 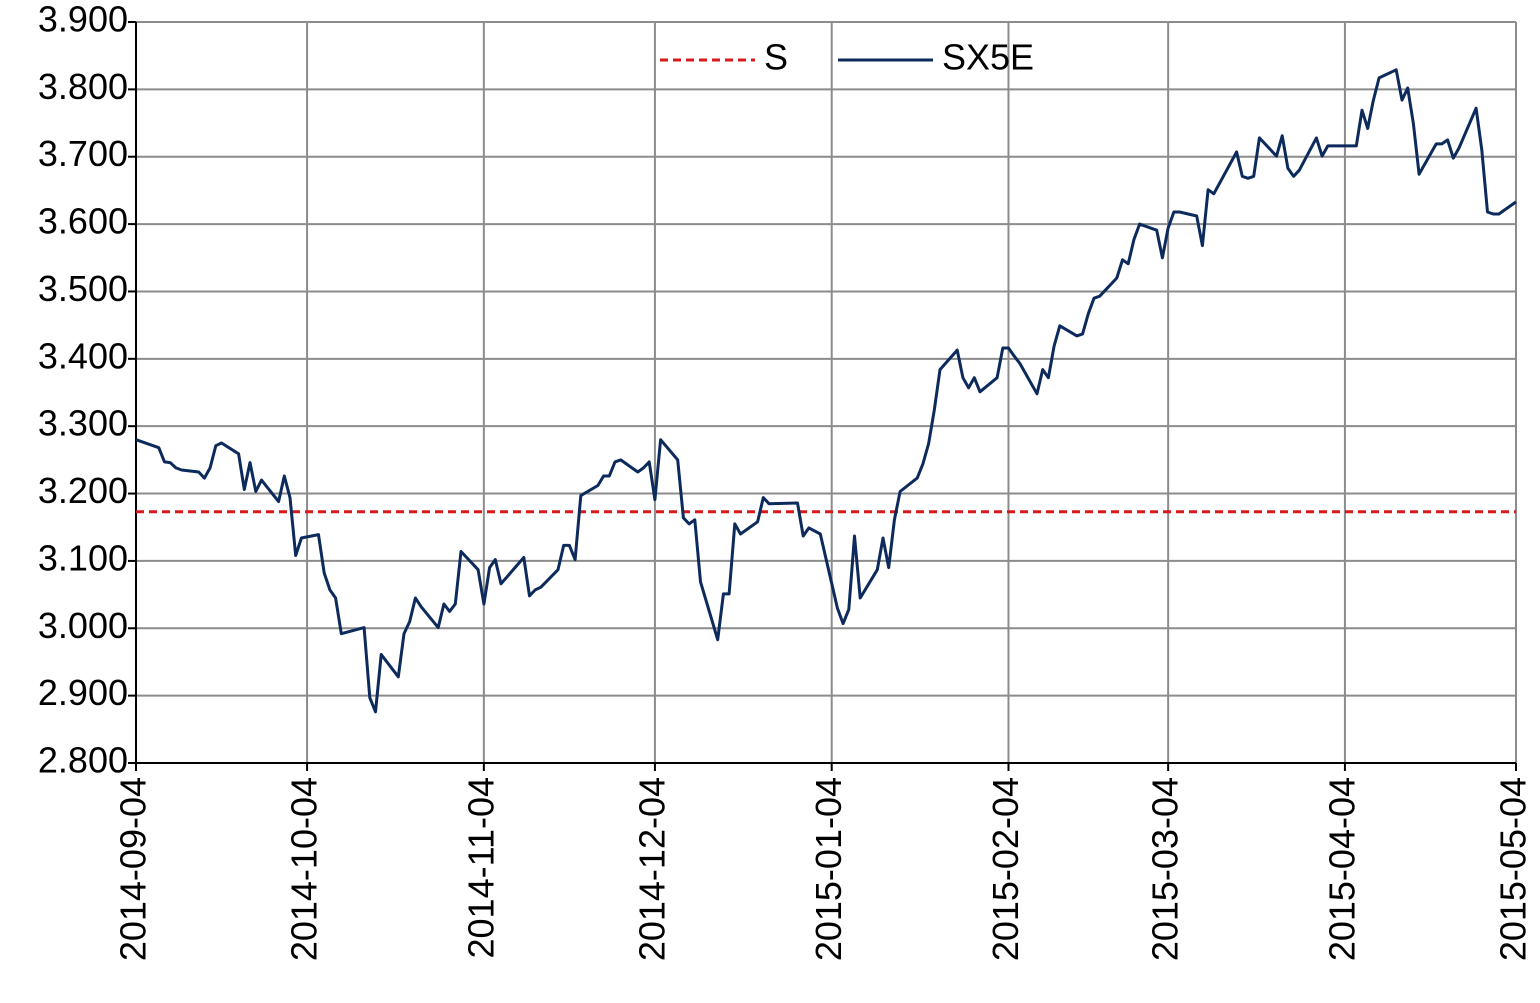 I want to click on legend-label: S, so click(x=776, y=57).